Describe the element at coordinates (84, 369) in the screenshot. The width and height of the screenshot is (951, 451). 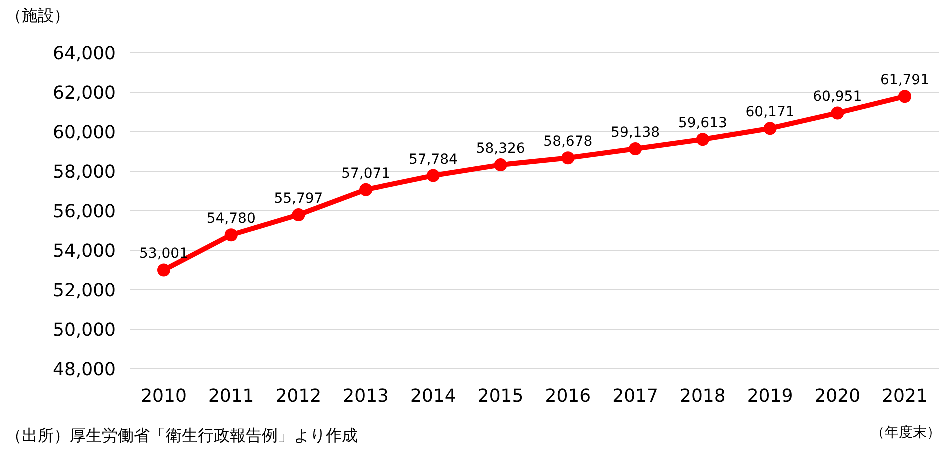
I see `y-tick-label: 48,000` at that location.